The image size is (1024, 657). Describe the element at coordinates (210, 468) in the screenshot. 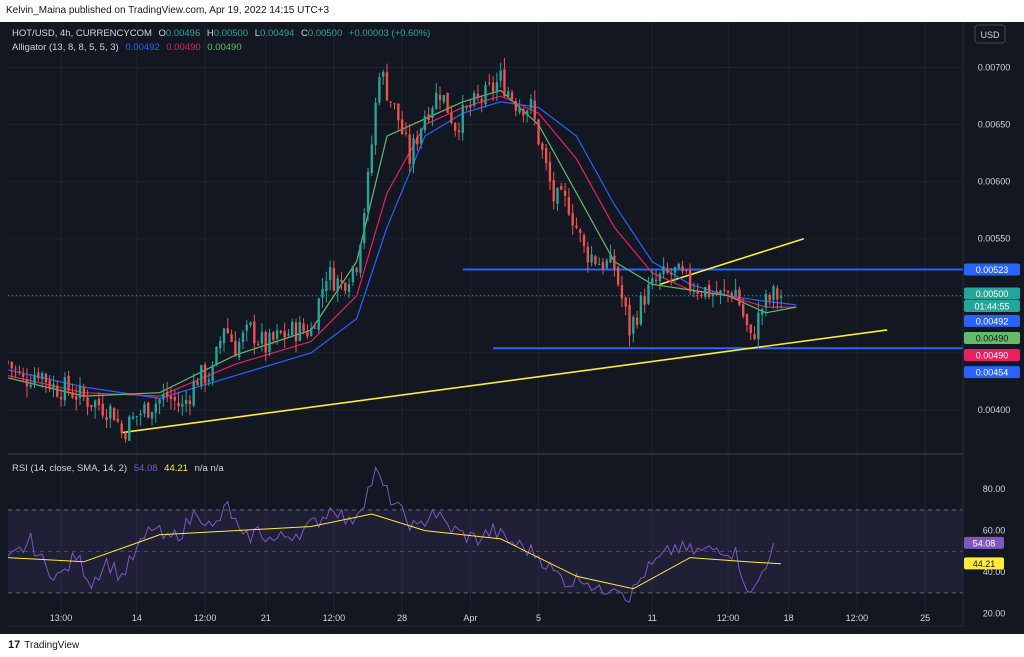

I see `rsi-extra-values: n/a n/a` at that location.